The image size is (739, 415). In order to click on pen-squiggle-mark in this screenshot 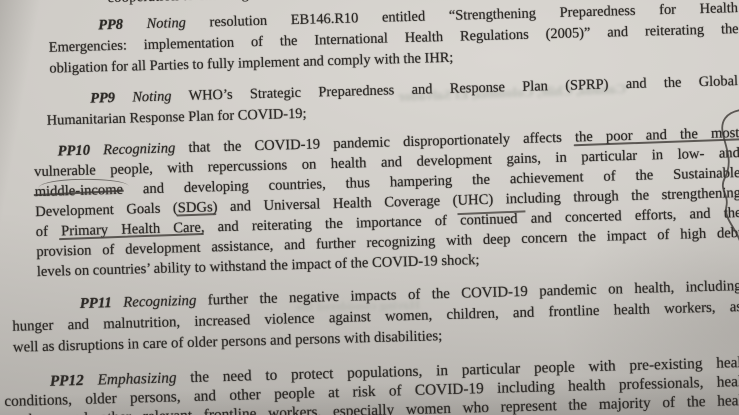, I will do `click(730, 186)`.